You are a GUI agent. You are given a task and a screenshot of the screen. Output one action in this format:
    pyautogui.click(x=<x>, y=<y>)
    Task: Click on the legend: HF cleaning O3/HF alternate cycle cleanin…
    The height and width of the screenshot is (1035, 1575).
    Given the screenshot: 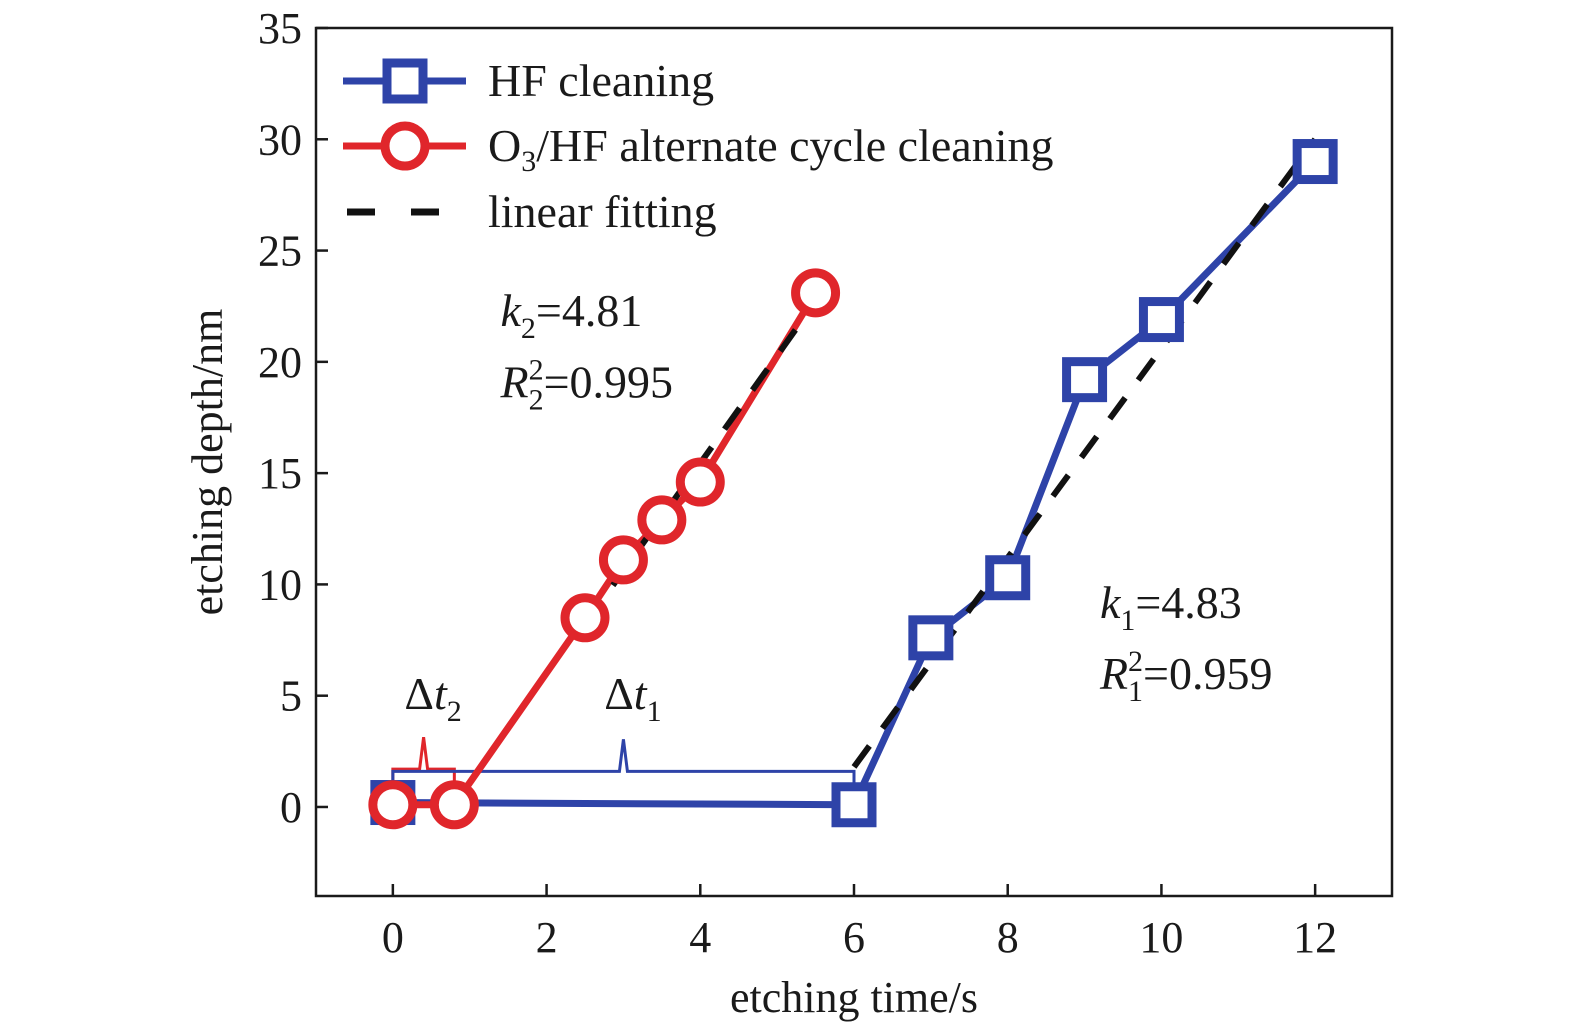 What is the action you would take?
    pyautogui.click(x=698, y=146)
    